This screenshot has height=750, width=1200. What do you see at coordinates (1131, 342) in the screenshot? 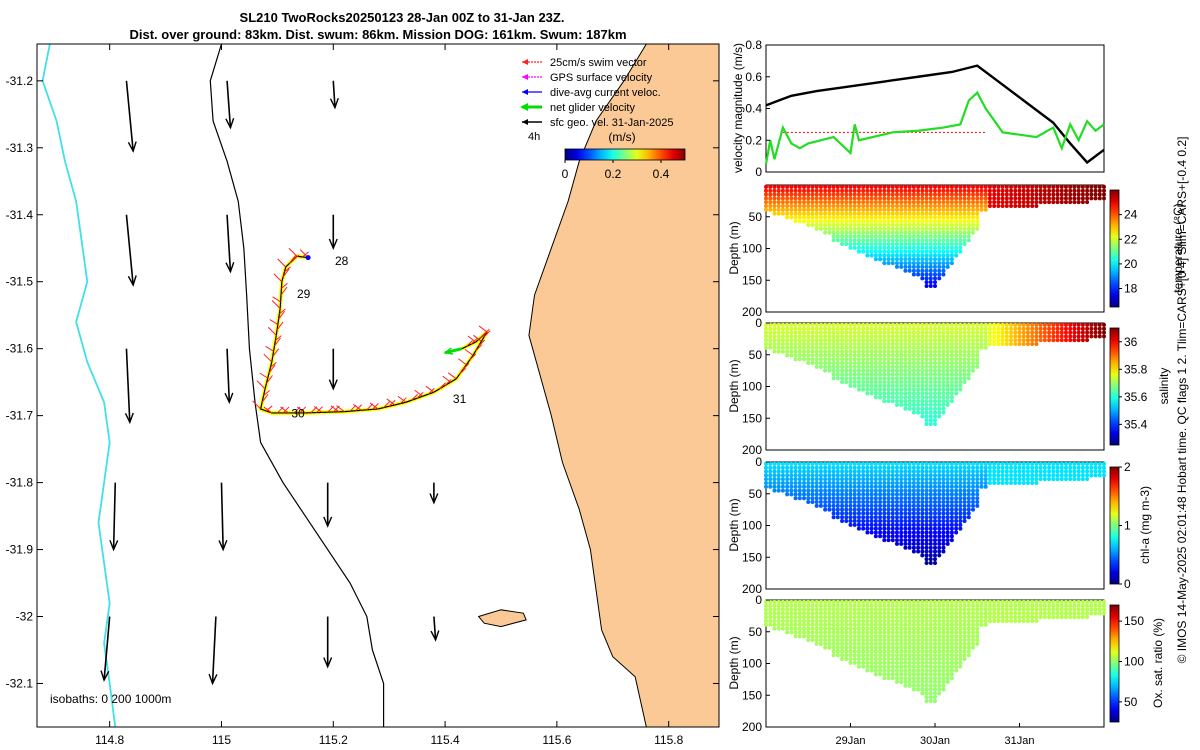
I see `section-colorbar-tick-label: 36` at bounding box center [1131, 342].